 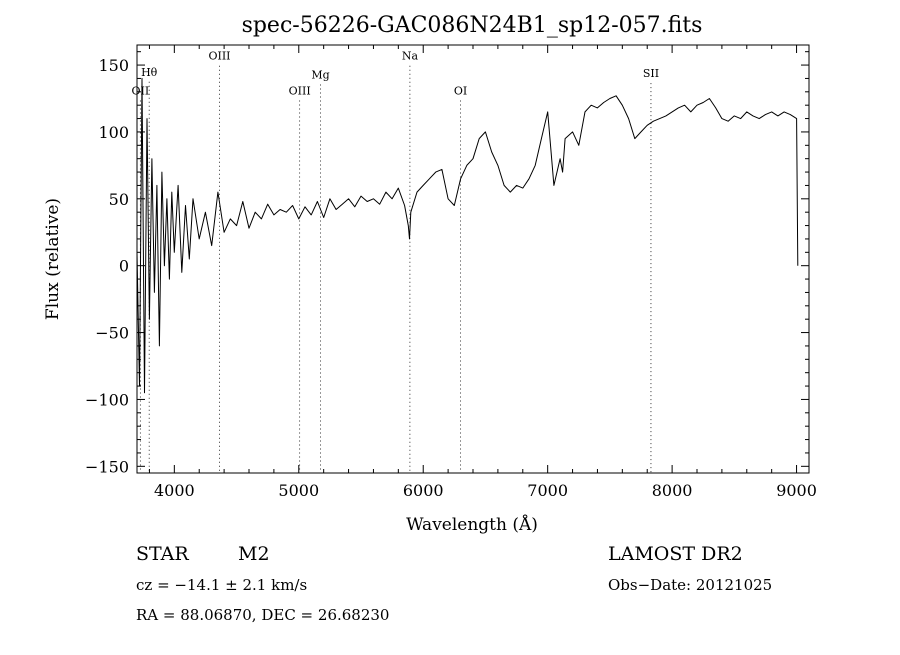 I want to click on y-tick-label-5: 100, so click(x=113, y=132).